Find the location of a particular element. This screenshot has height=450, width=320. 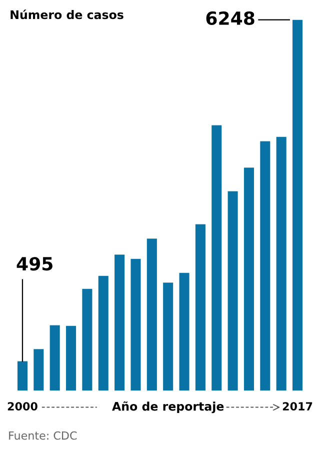

chart-title: Número de casos is located at coordinates (67, 15).